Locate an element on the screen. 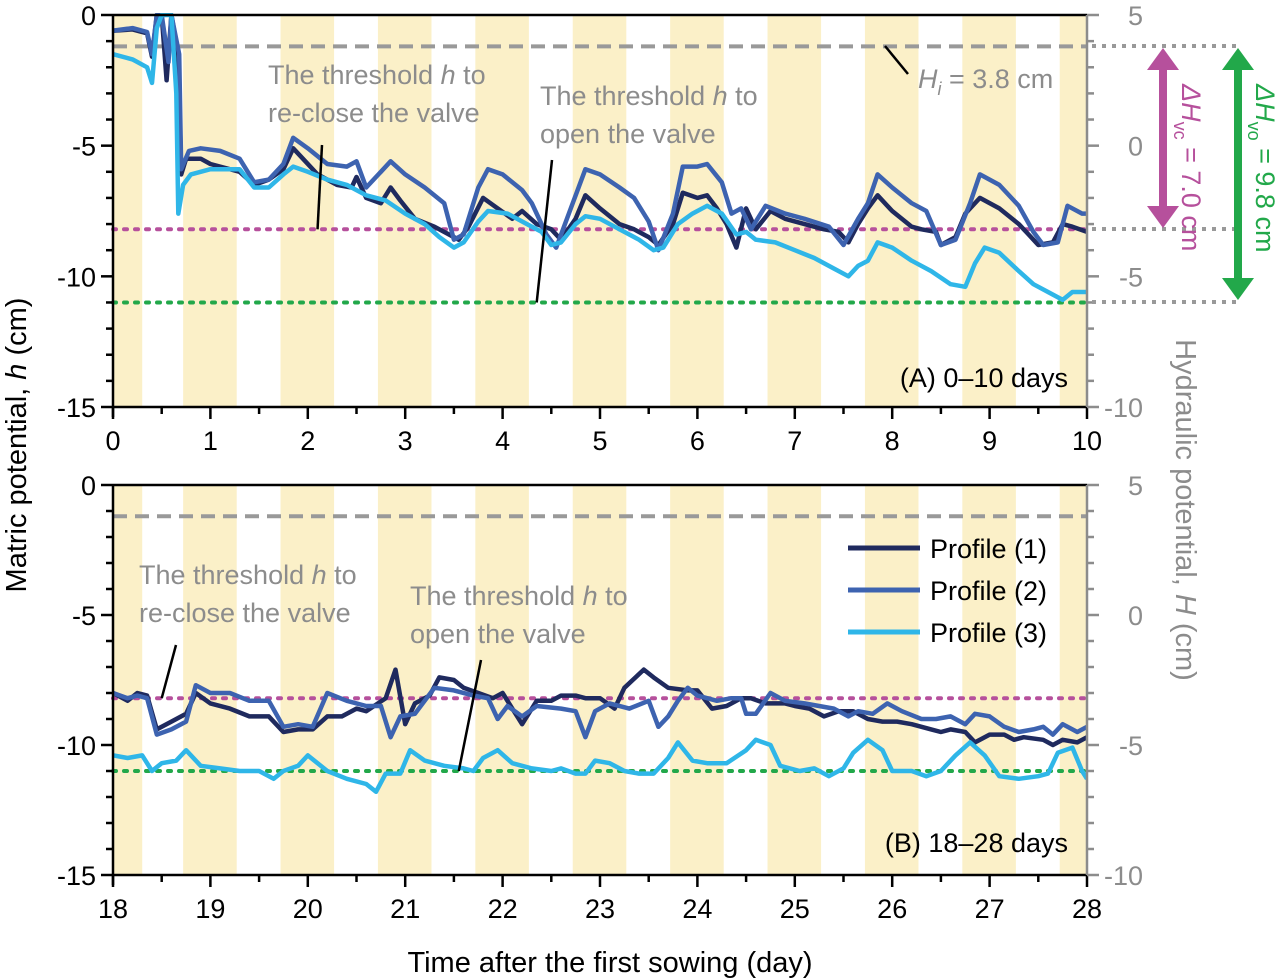 This screenshot has width=1280, height=980. panel-b-y2-tick-label: 0 is located at coordinates (1135, 616).